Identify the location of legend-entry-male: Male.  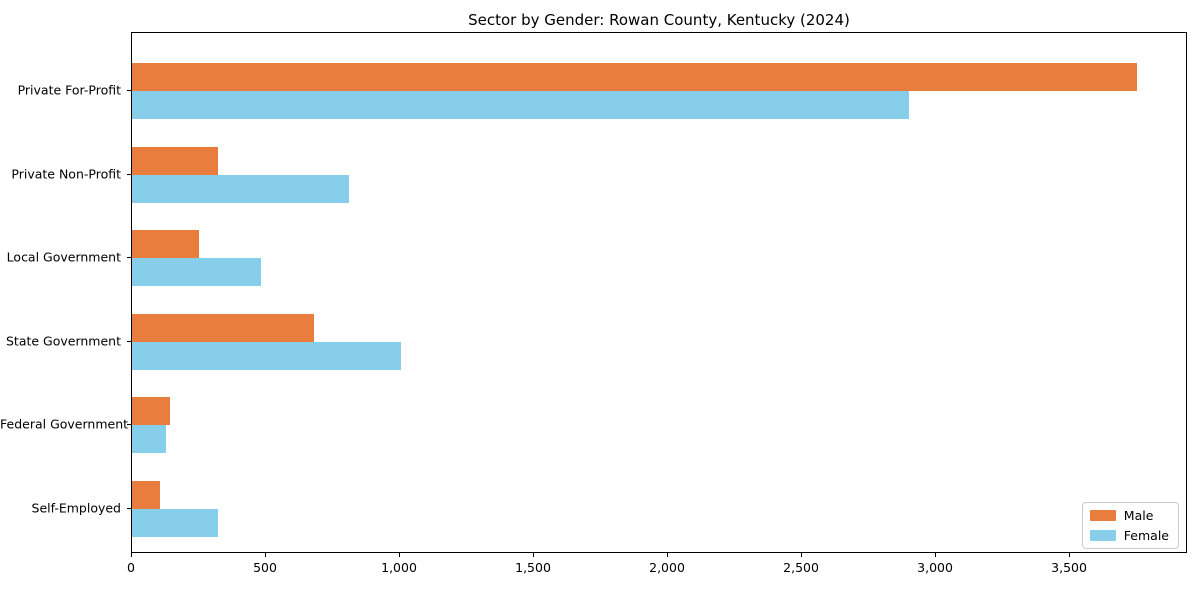
(1129, 515).